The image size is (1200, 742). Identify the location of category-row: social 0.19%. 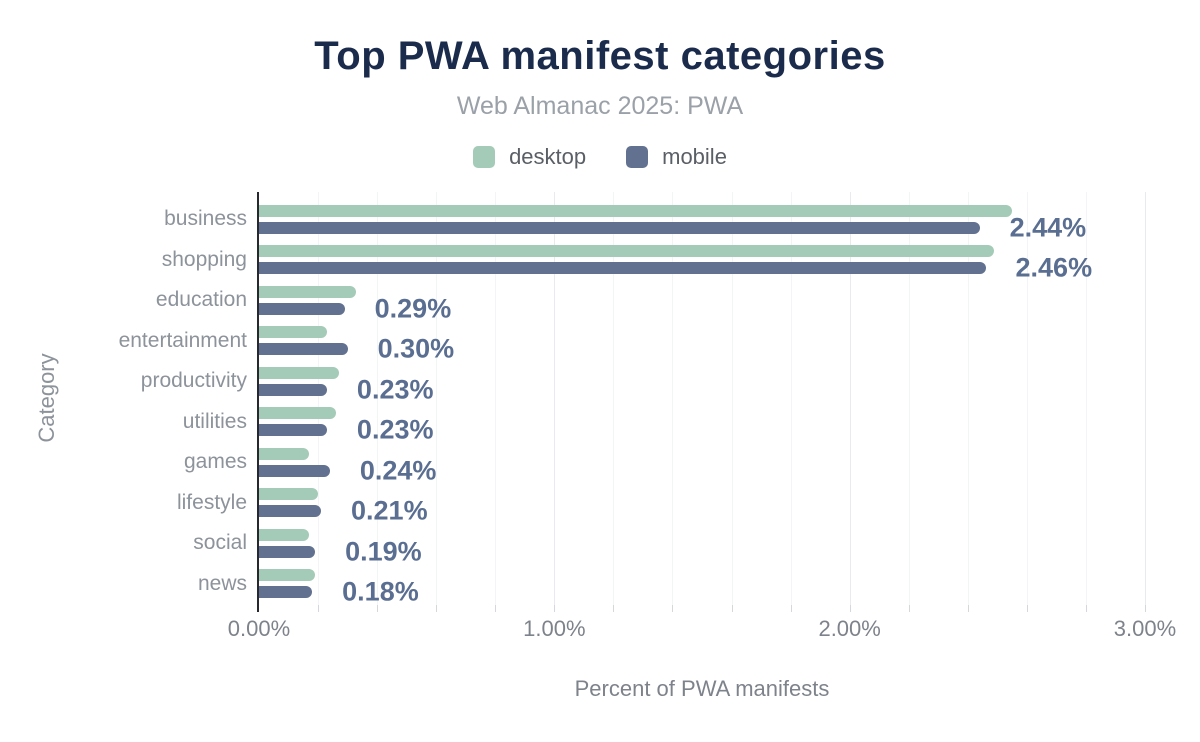
(669, 545).